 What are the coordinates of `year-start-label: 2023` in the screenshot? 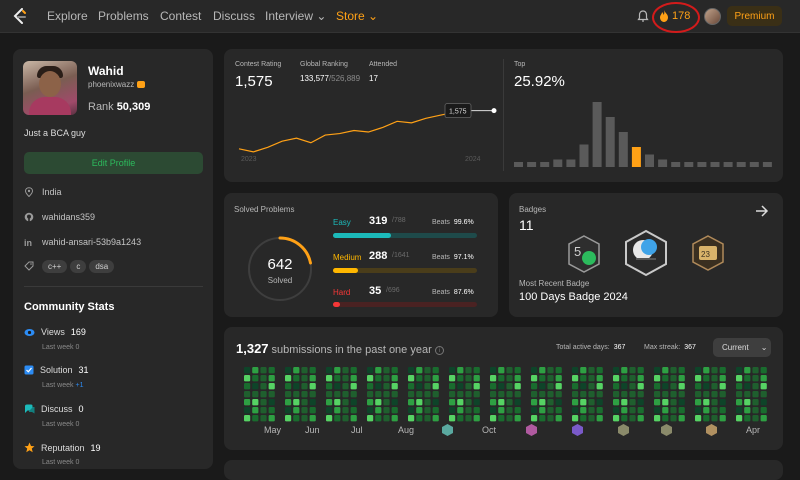 It's located at (249, 159).